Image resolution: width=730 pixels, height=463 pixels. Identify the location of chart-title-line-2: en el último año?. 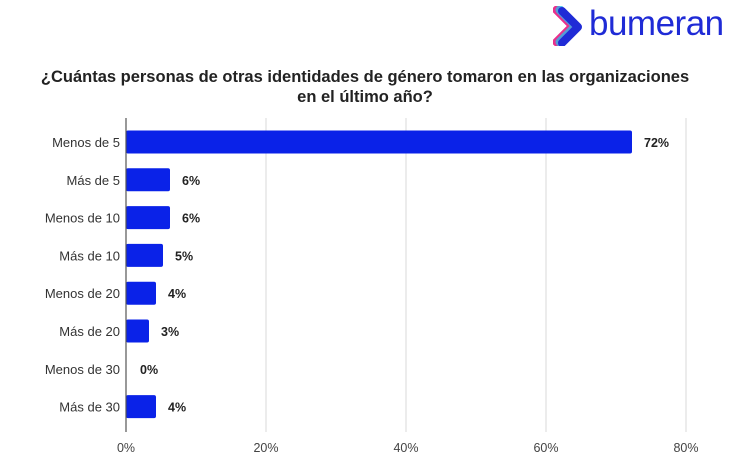
(365, 97).